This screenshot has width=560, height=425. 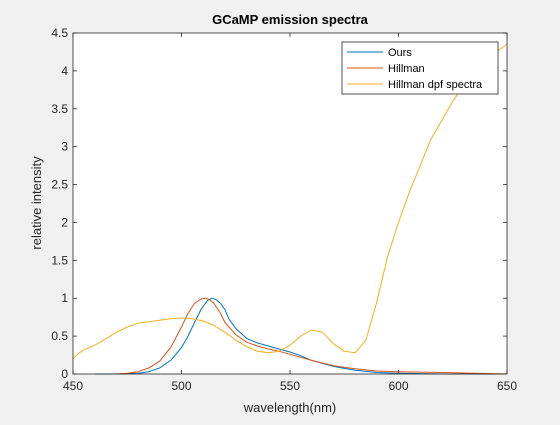 What do you see at coordinates (507, 386) in the screenshot?
I see `x-tick-label: 650` at bounding box center [507, 386].